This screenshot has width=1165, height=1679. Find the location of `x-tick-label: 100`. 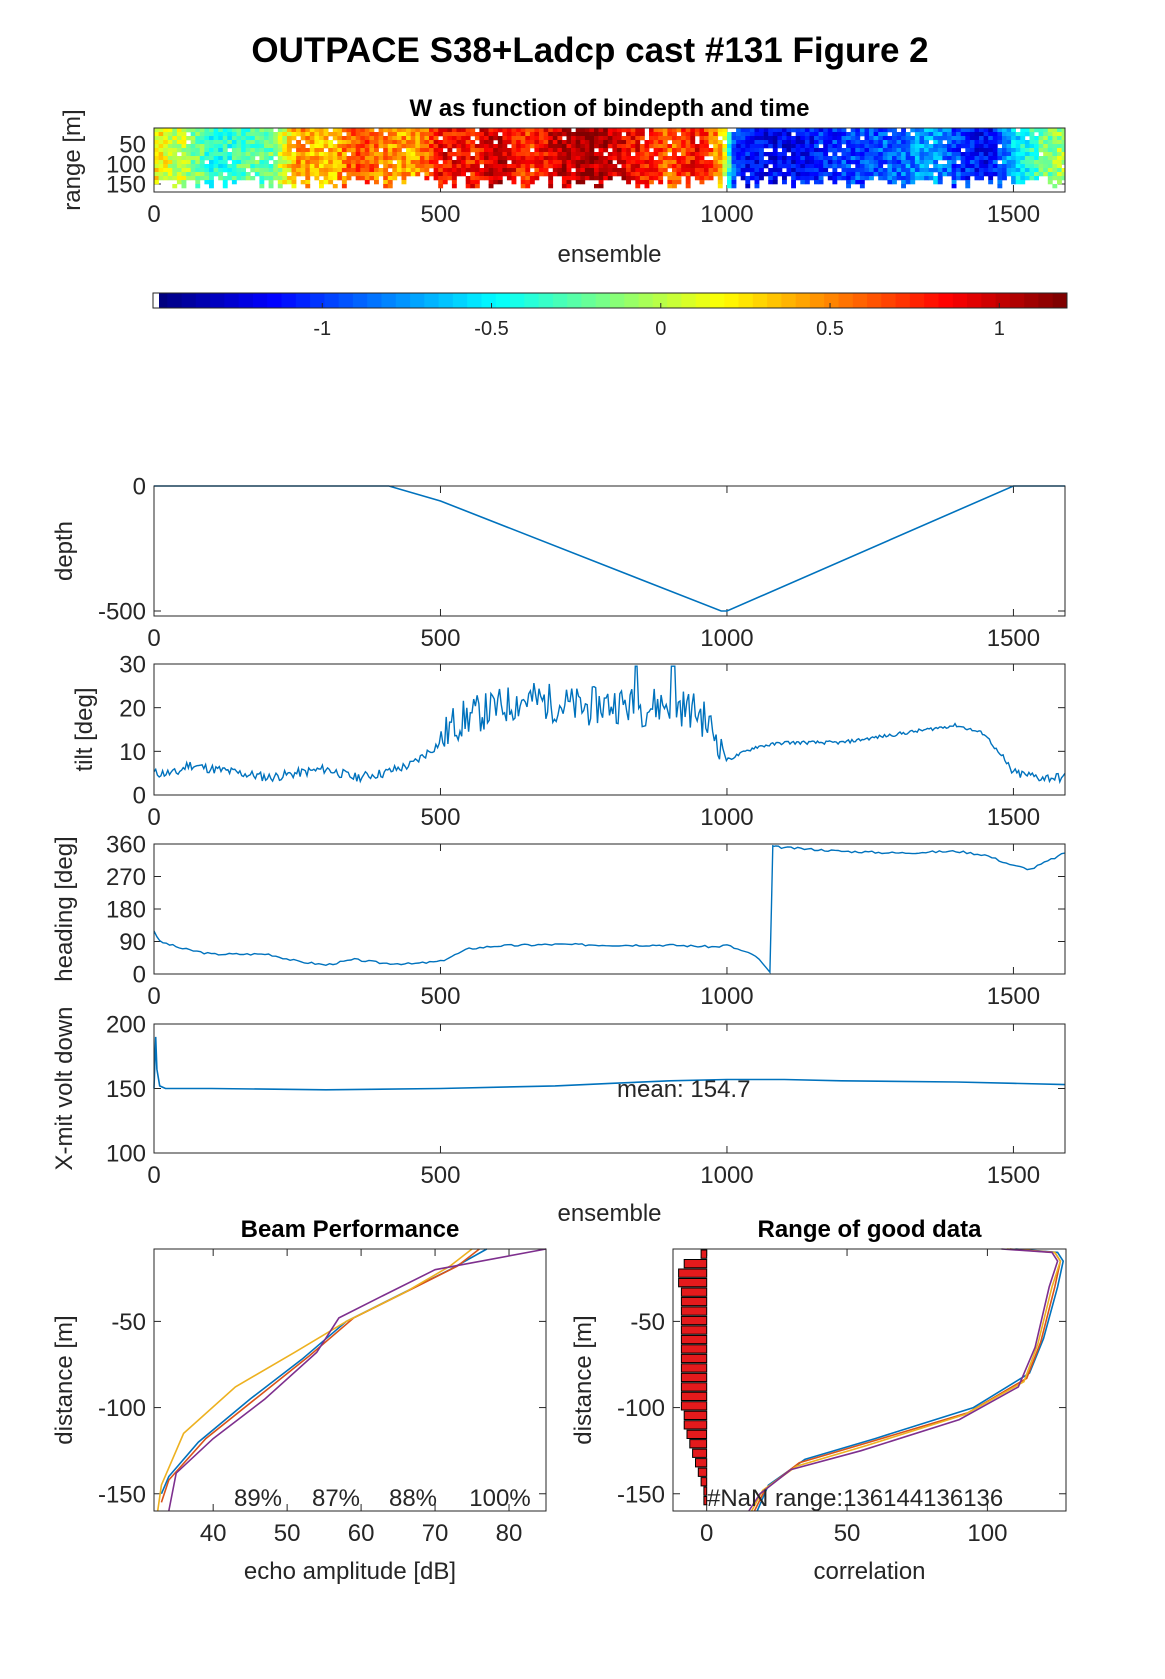

x-tick-label: 100 is located at coordinates (987, 1533).